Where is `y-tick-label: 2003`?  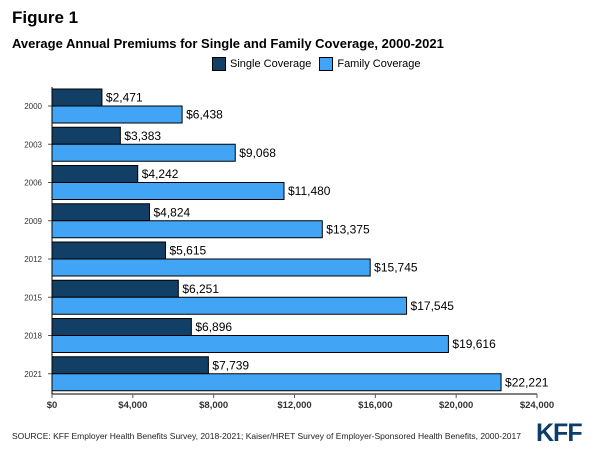
y-tick-label: 2003 is located at coordinates (33, 144).